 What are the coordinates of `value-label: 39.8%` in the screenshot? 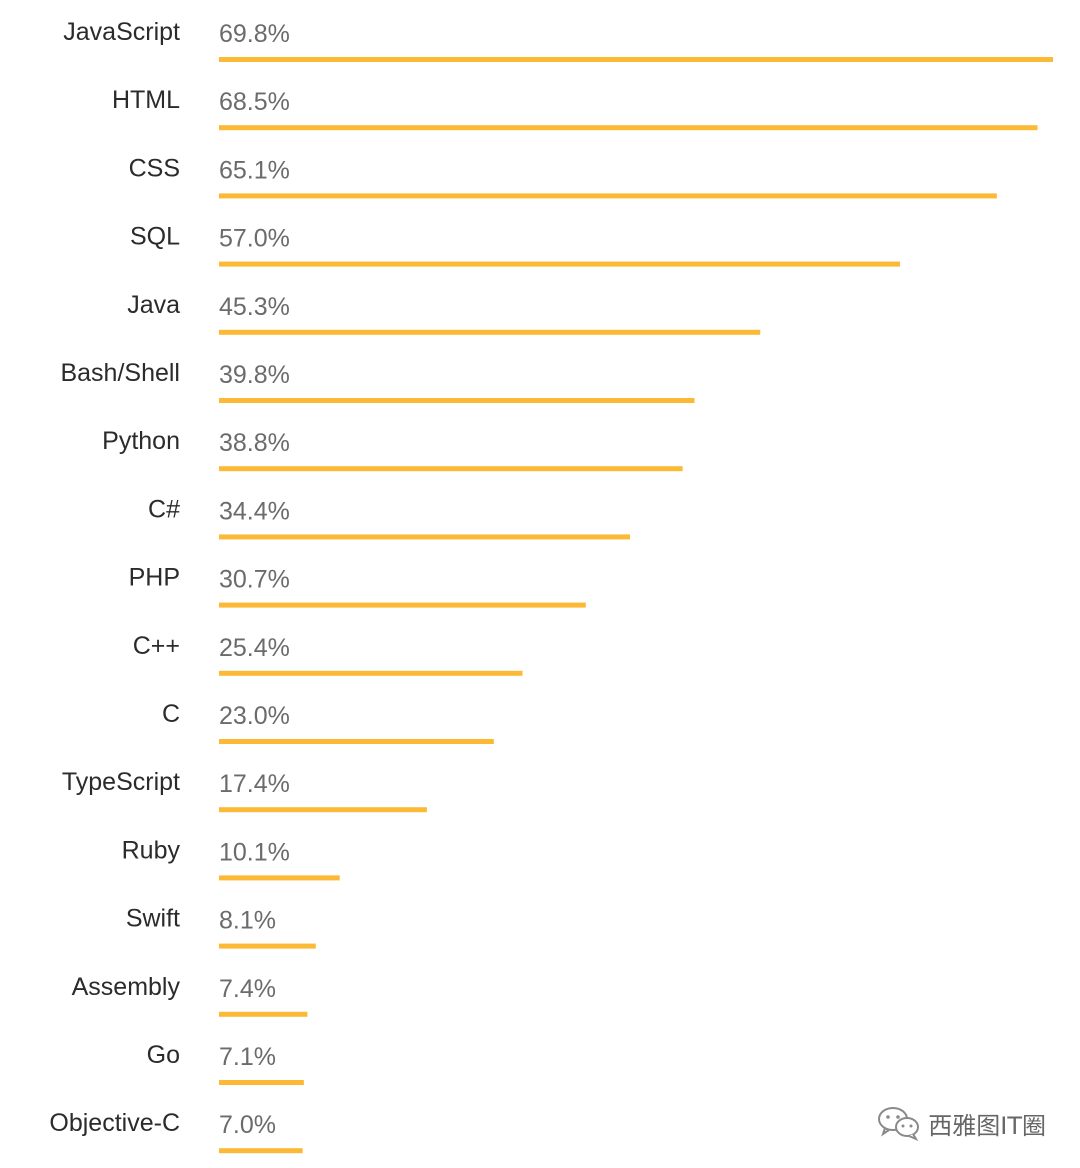 It's located at (254, 375).